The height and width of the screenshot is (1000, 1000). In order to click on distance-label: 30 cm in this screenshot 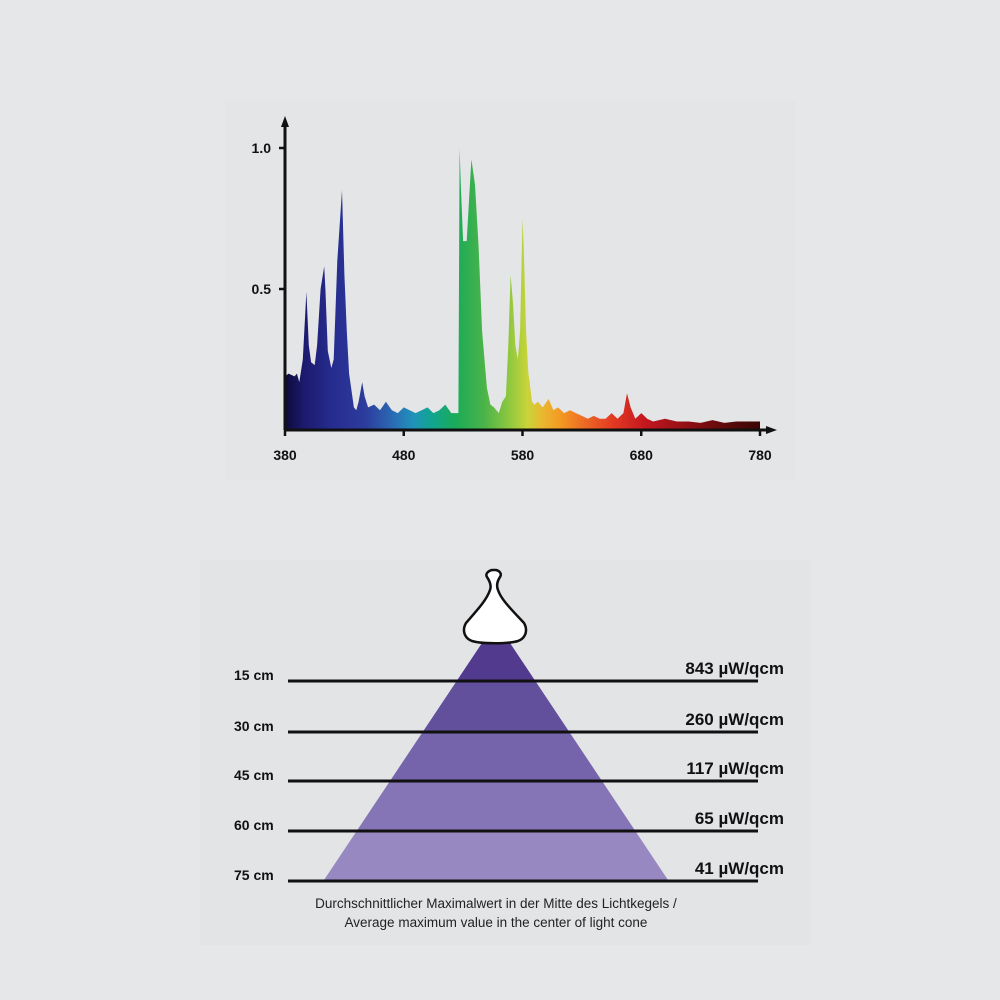, I will do `click(254, 726)`.